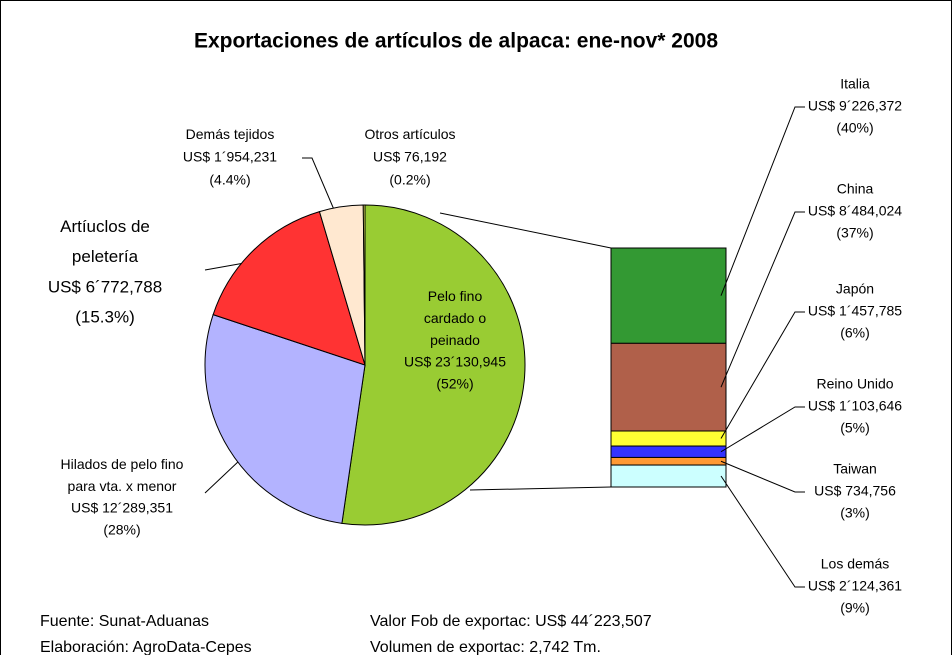  Describe the element at coordinates (855, 513) in the screenshot. I see `bar-percent: (3%)` at that location.